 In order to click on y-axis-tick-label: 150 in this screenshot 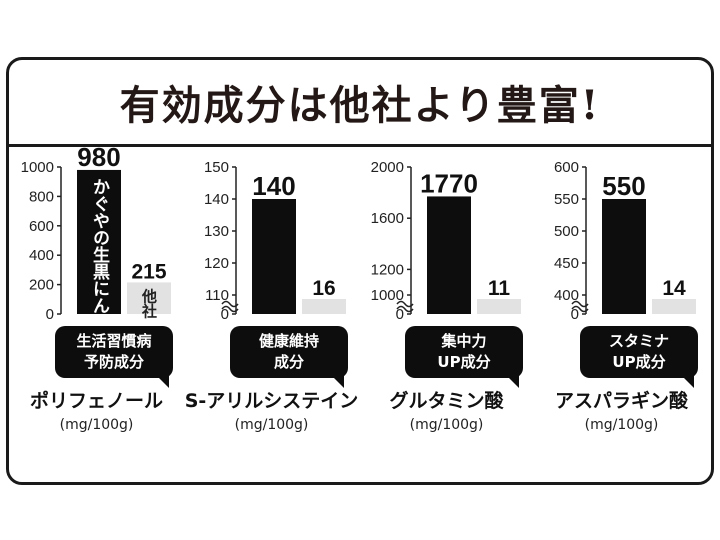, I will do `click(216, 167)`.